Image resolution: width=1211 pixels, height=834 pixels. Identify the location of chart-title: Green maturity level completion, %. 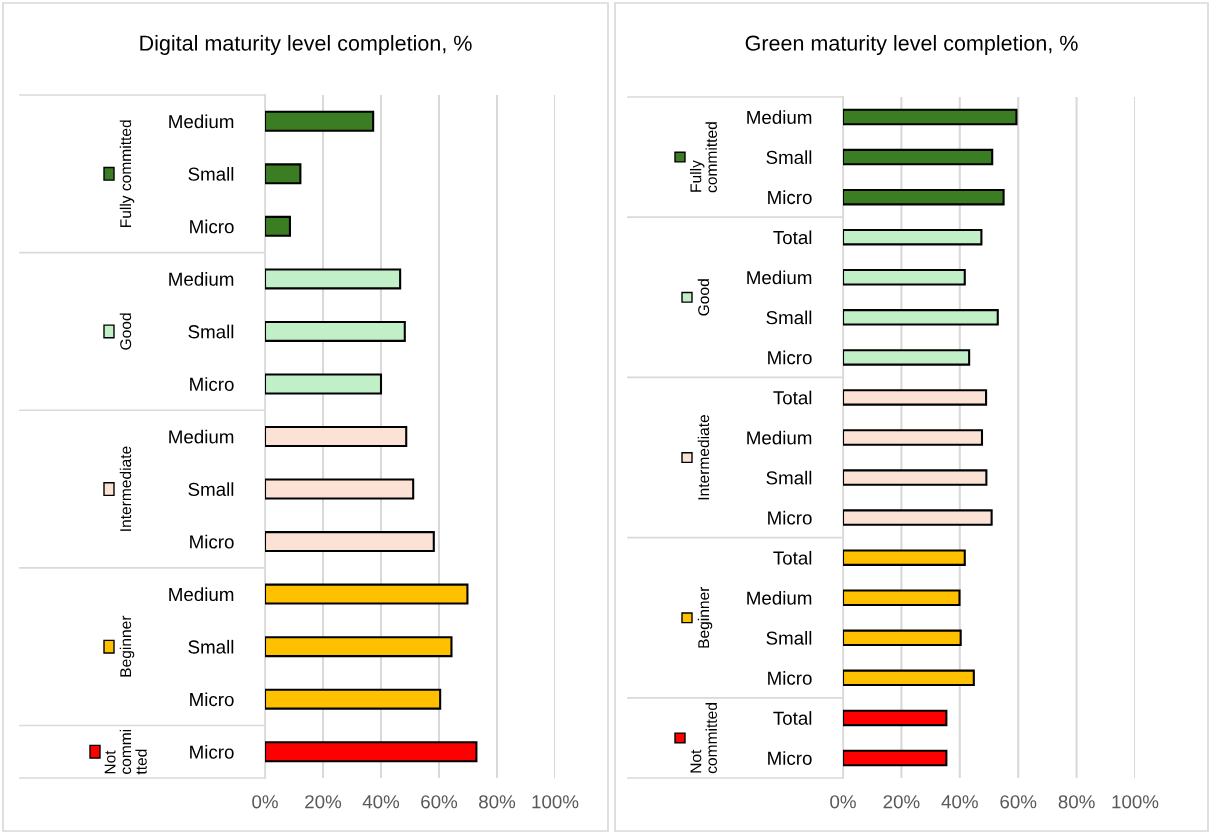
(911, 45).